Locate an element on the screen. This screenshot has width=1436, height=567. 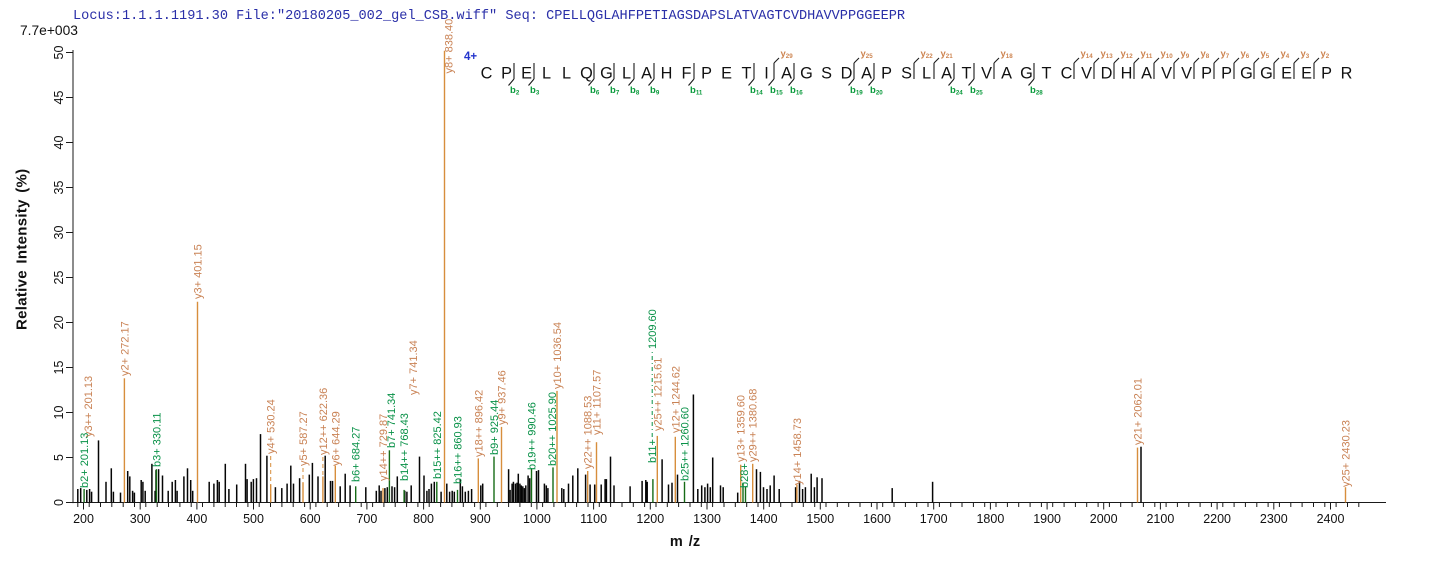
svg-text: y7+ 741.34 is located at coordinates (414, 367).